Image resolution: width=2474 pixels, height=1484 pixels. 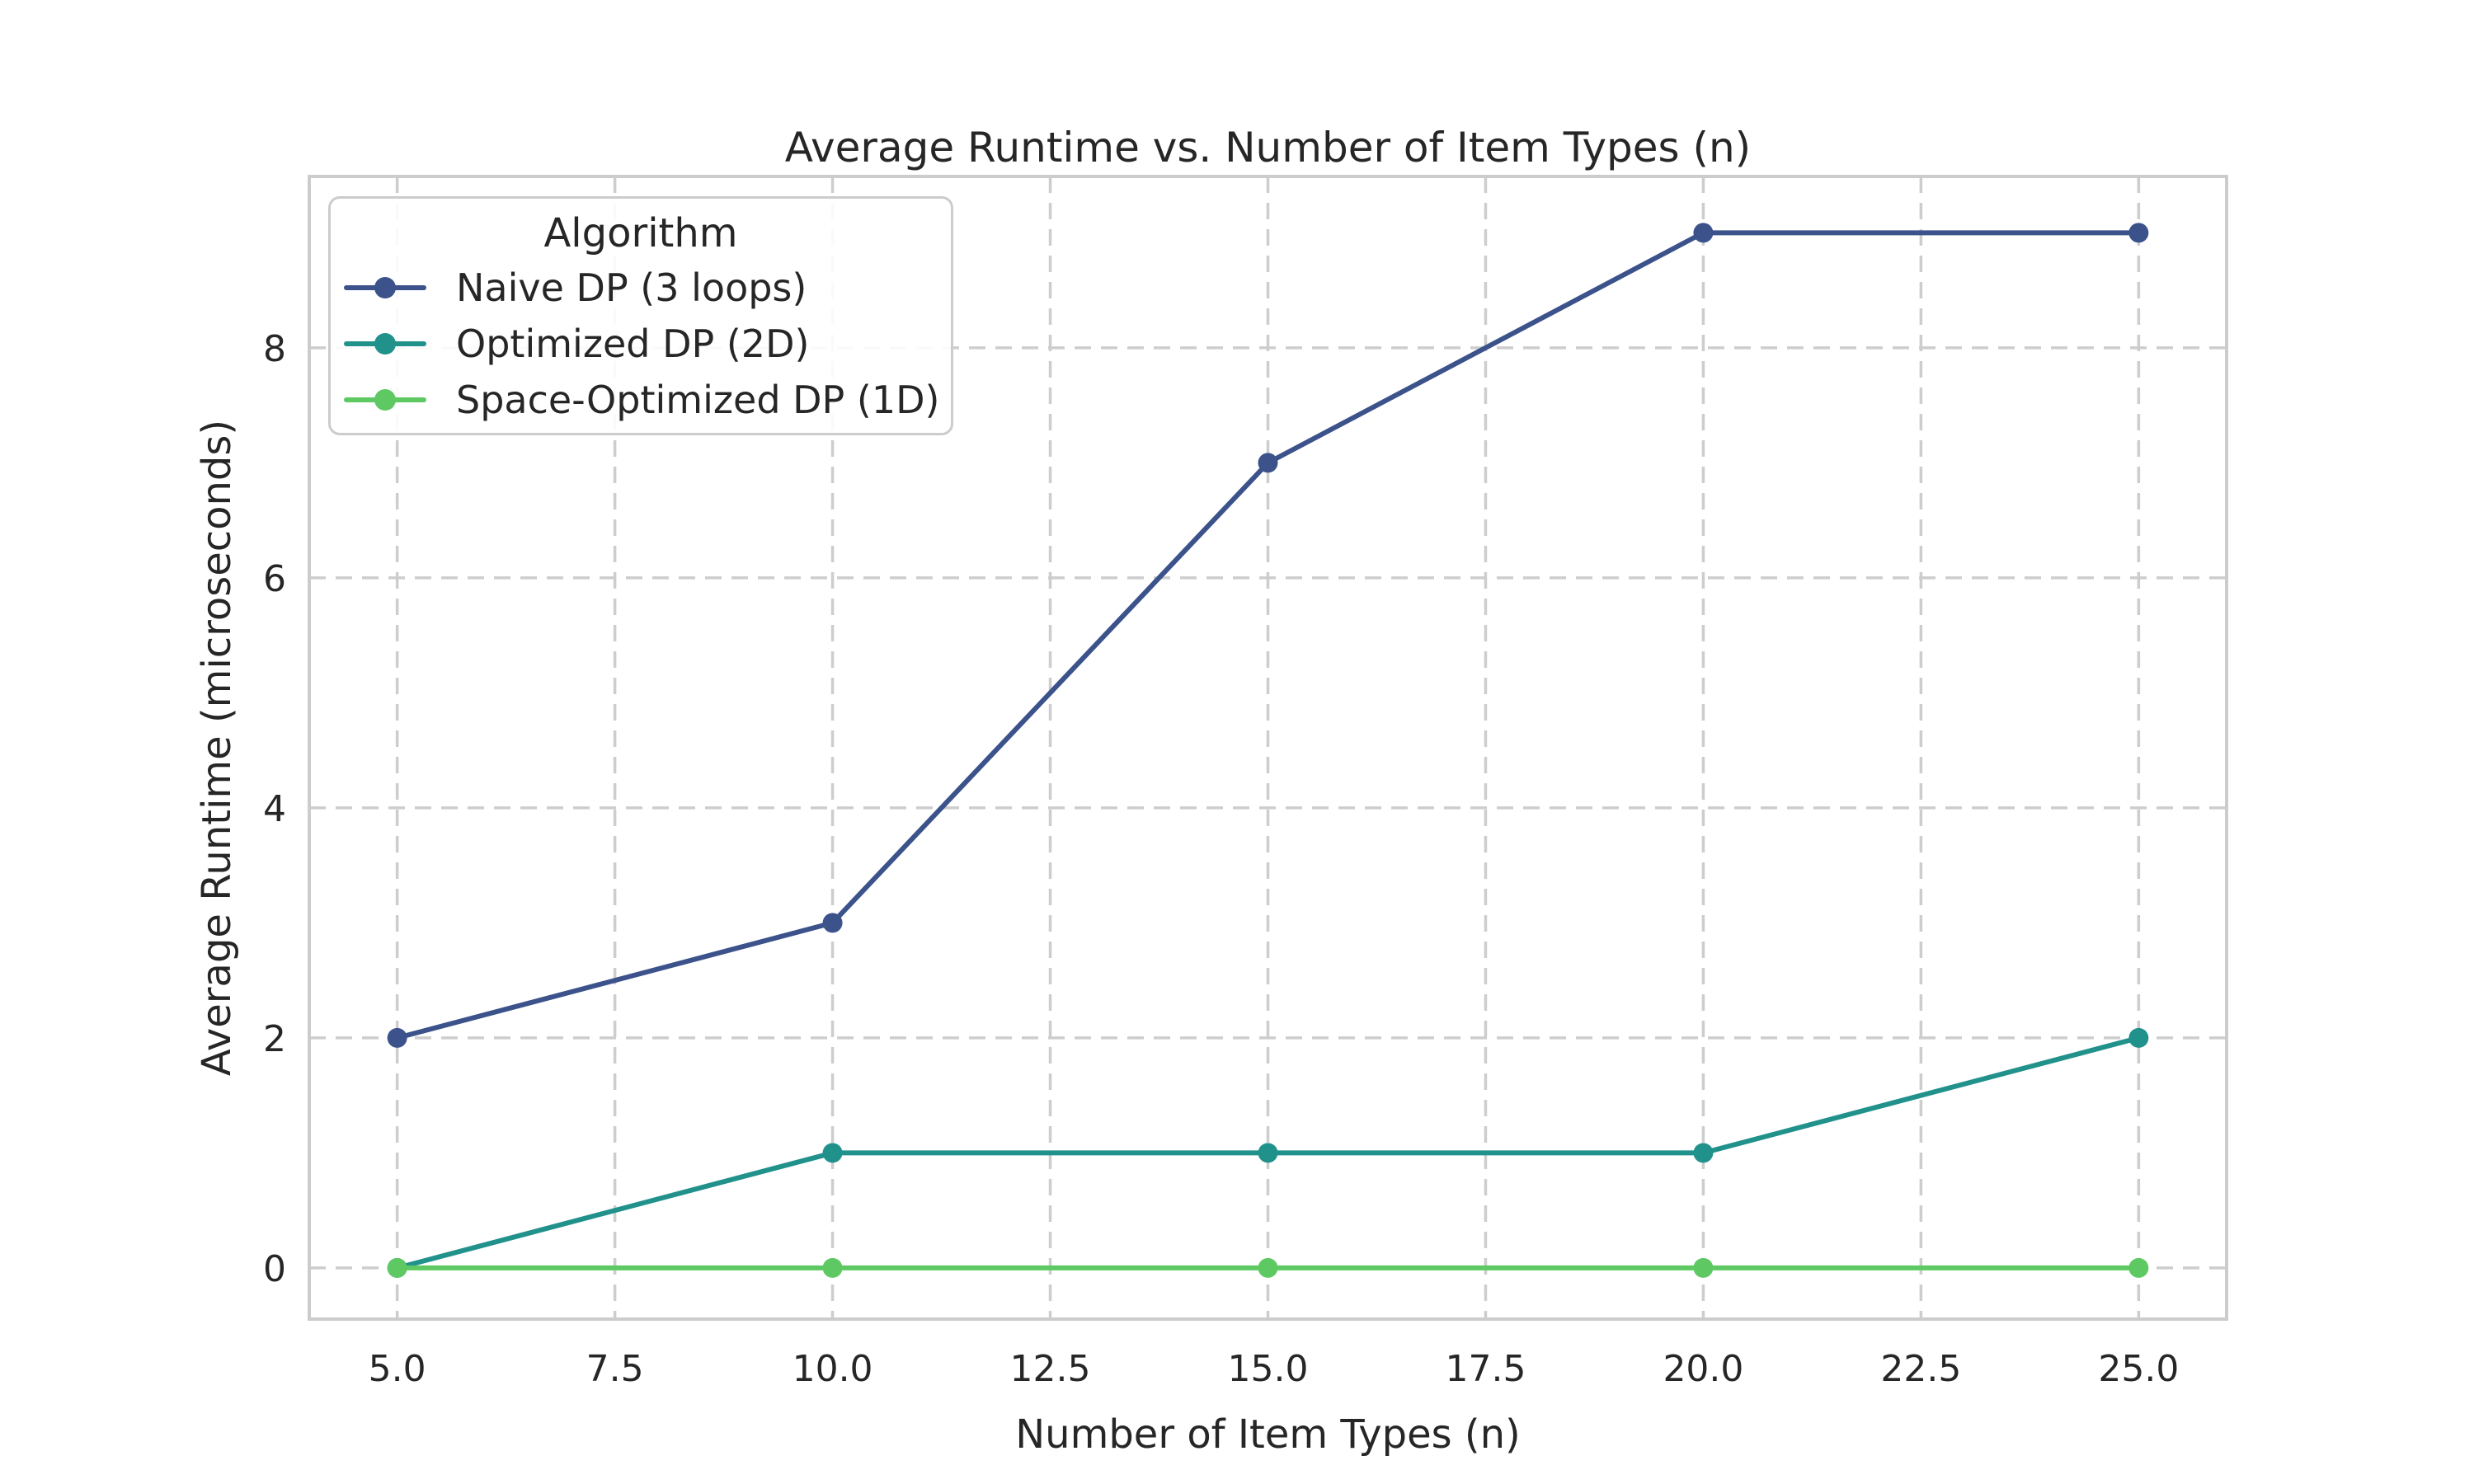 I want to click on legend-item-label: Naive DP (3 loops), so click(x=631, y=287).